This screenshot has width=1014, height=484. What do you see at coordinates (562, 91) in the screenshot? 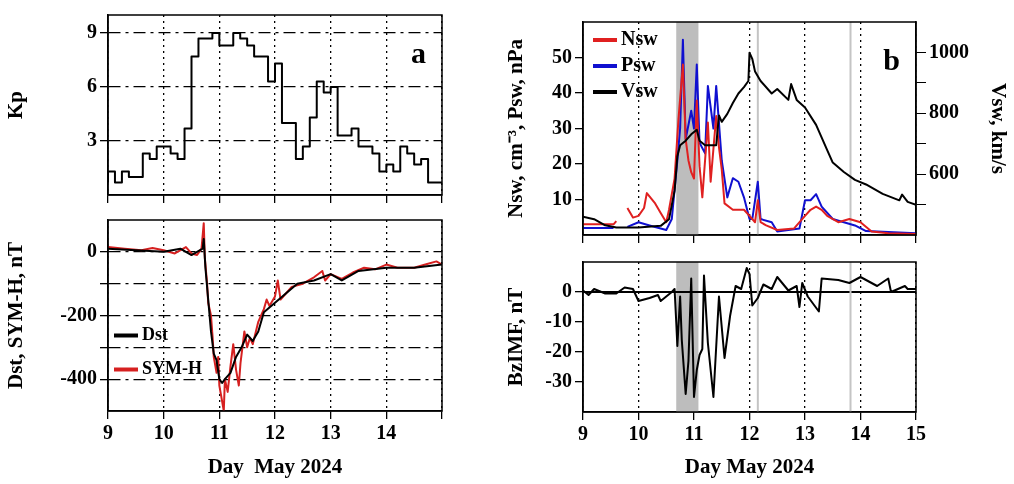
I see `y-tick-label: 40` at bounding box center [562, 91].